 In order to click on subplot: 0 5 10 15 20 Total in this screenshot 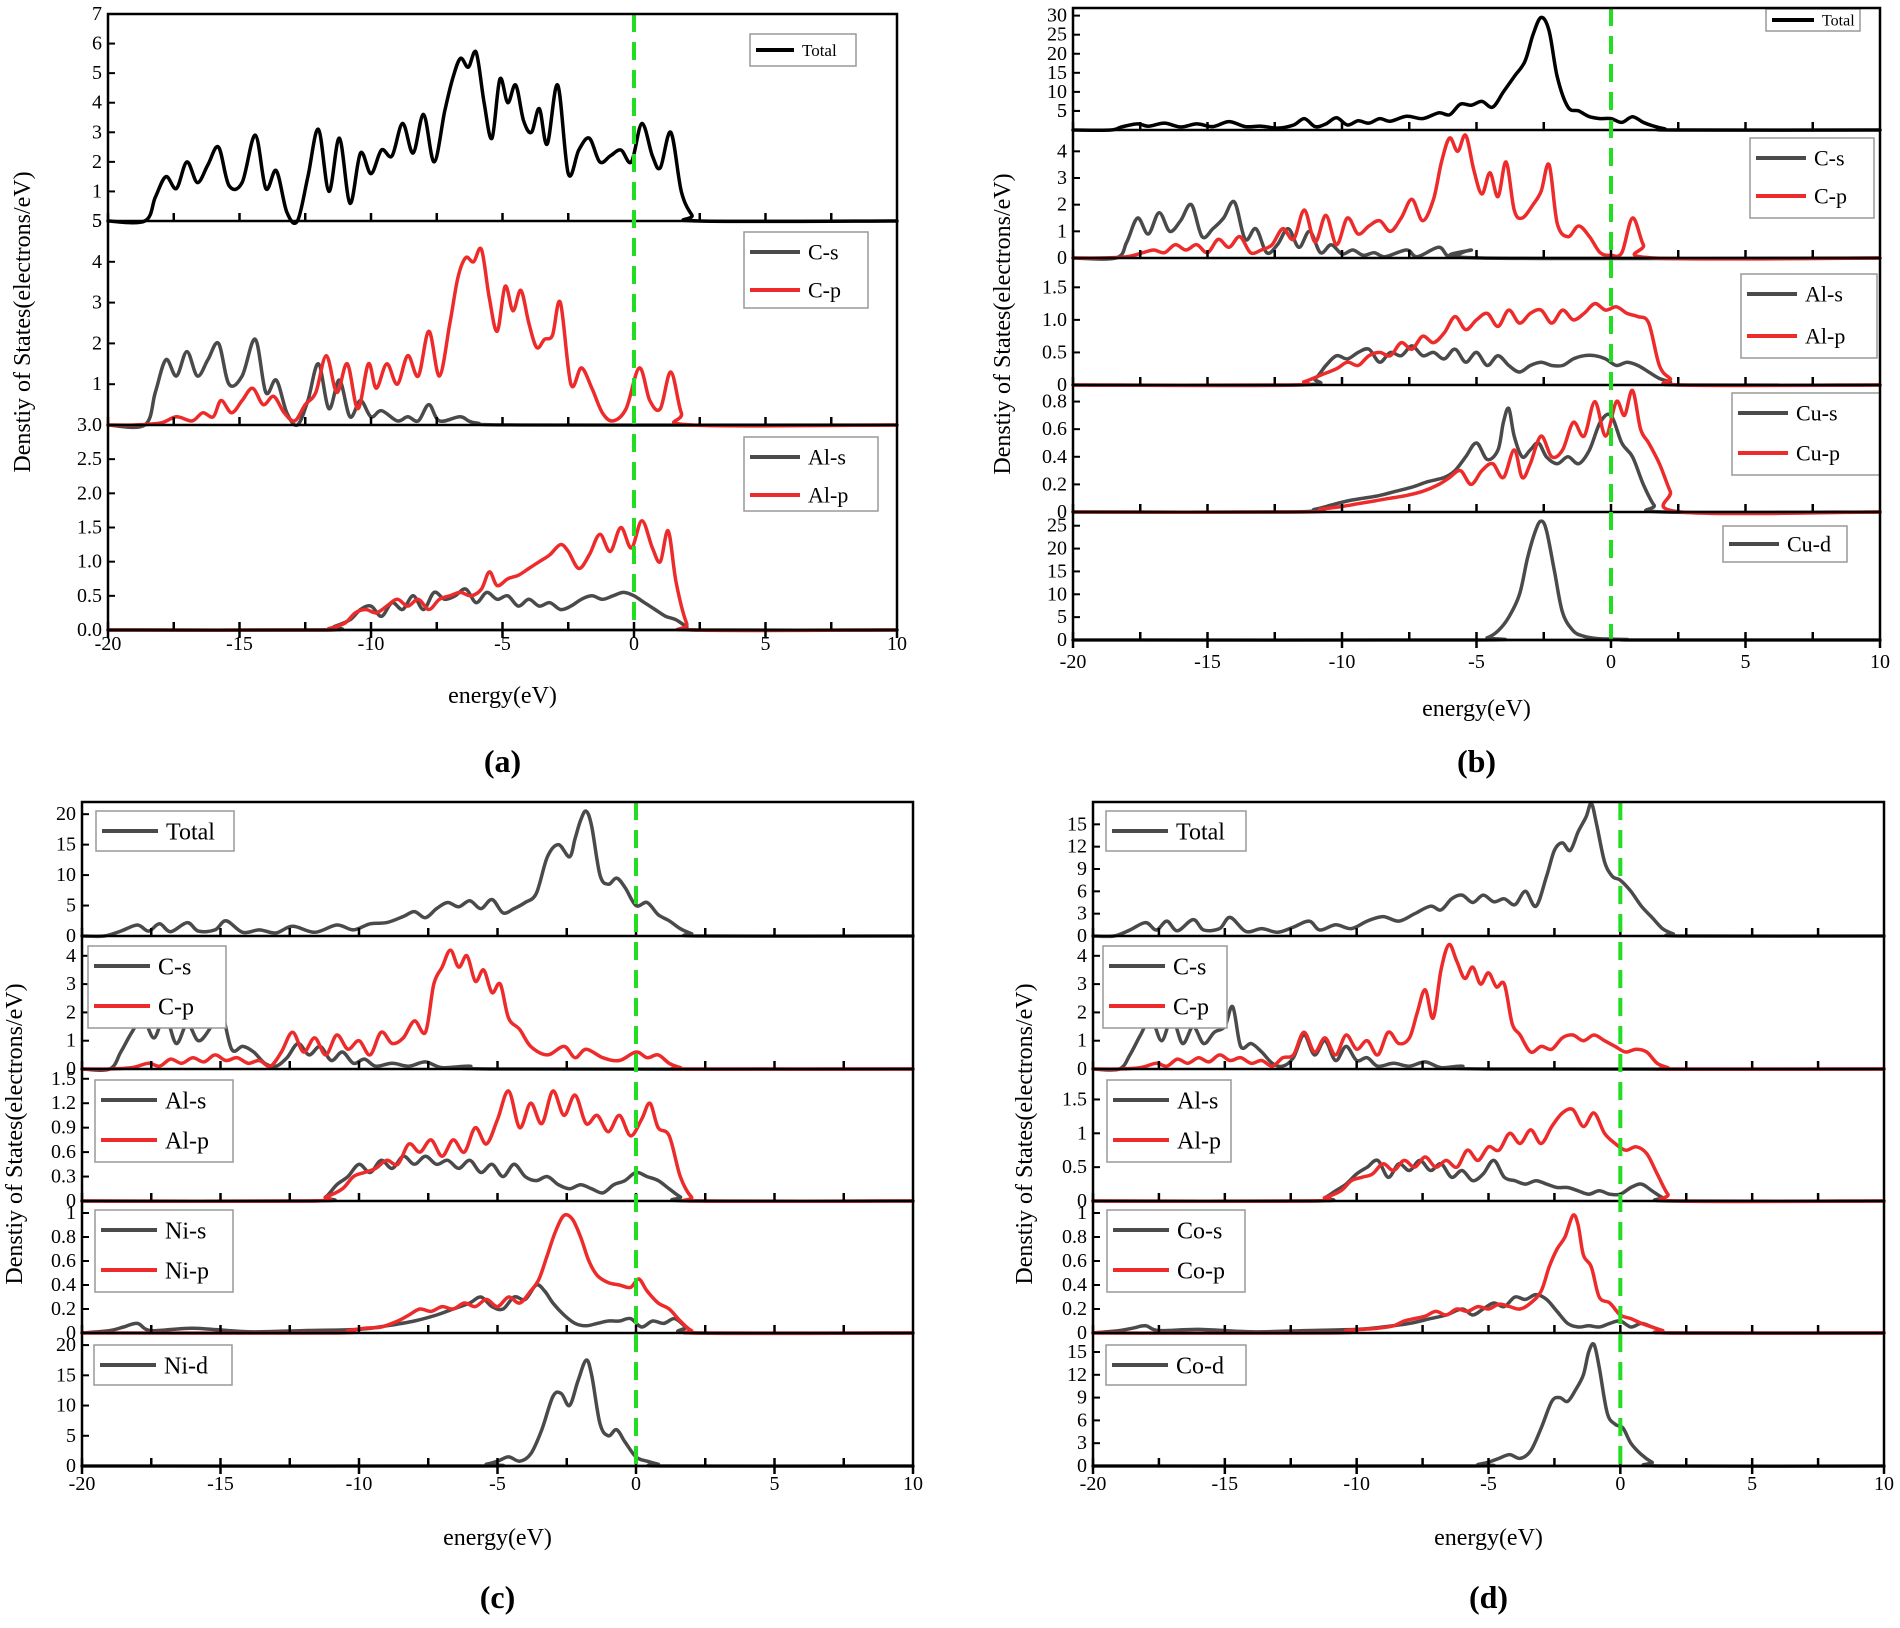, I will do `click(485, 875)`.